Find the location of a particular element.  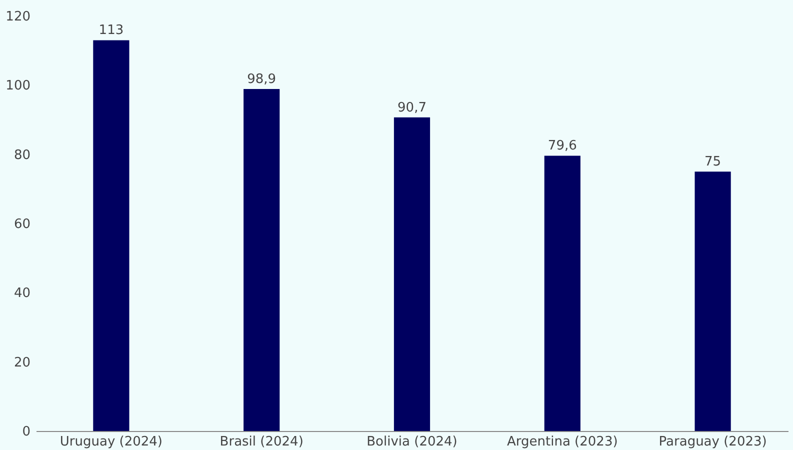

x-tick-label: Bolivia (2024) is located at coordinates (412, 442).